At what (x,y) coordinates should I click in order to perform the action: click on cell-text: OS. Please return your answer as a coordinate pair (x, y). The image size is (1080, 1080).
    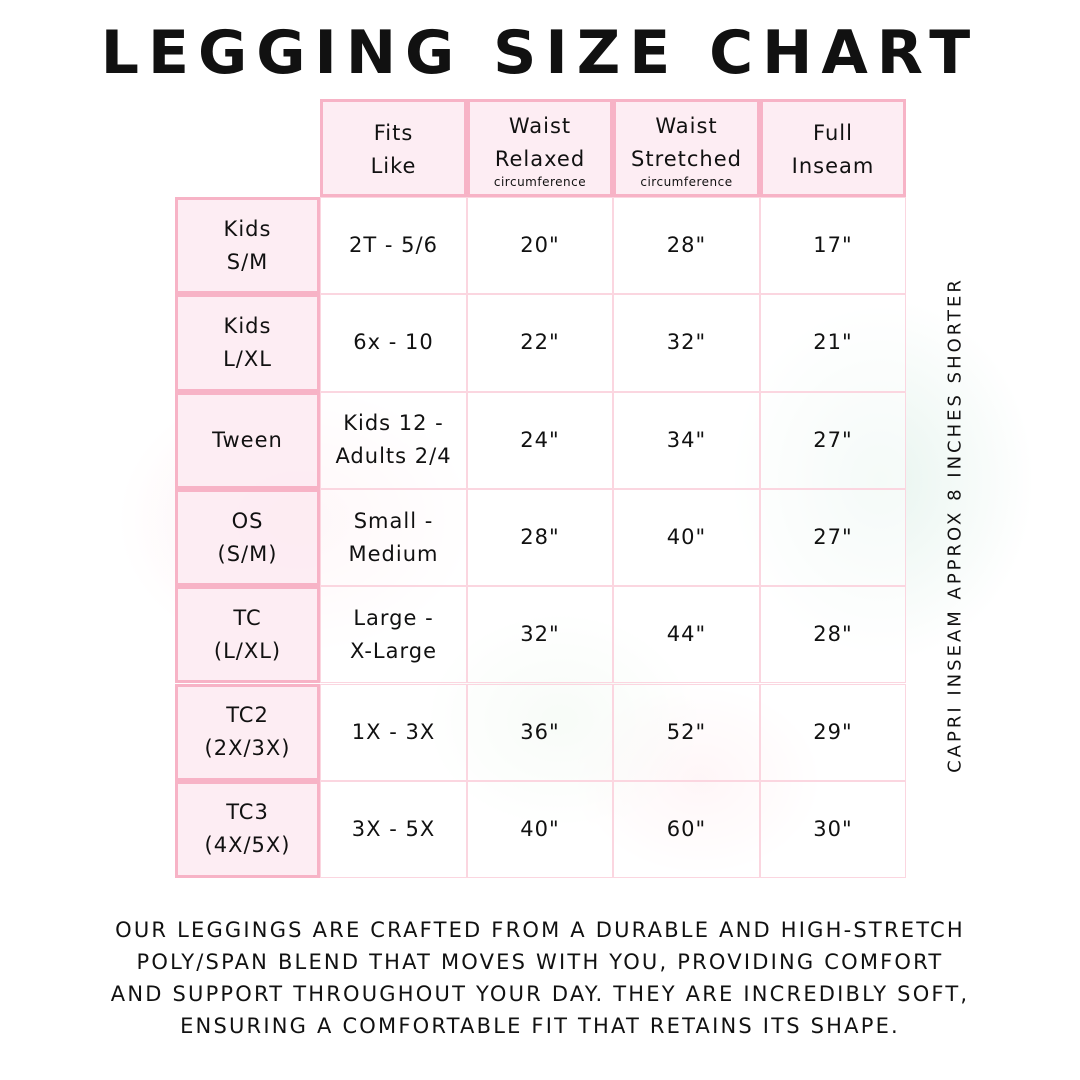
    Looking at the image, I should click on (247, 520).